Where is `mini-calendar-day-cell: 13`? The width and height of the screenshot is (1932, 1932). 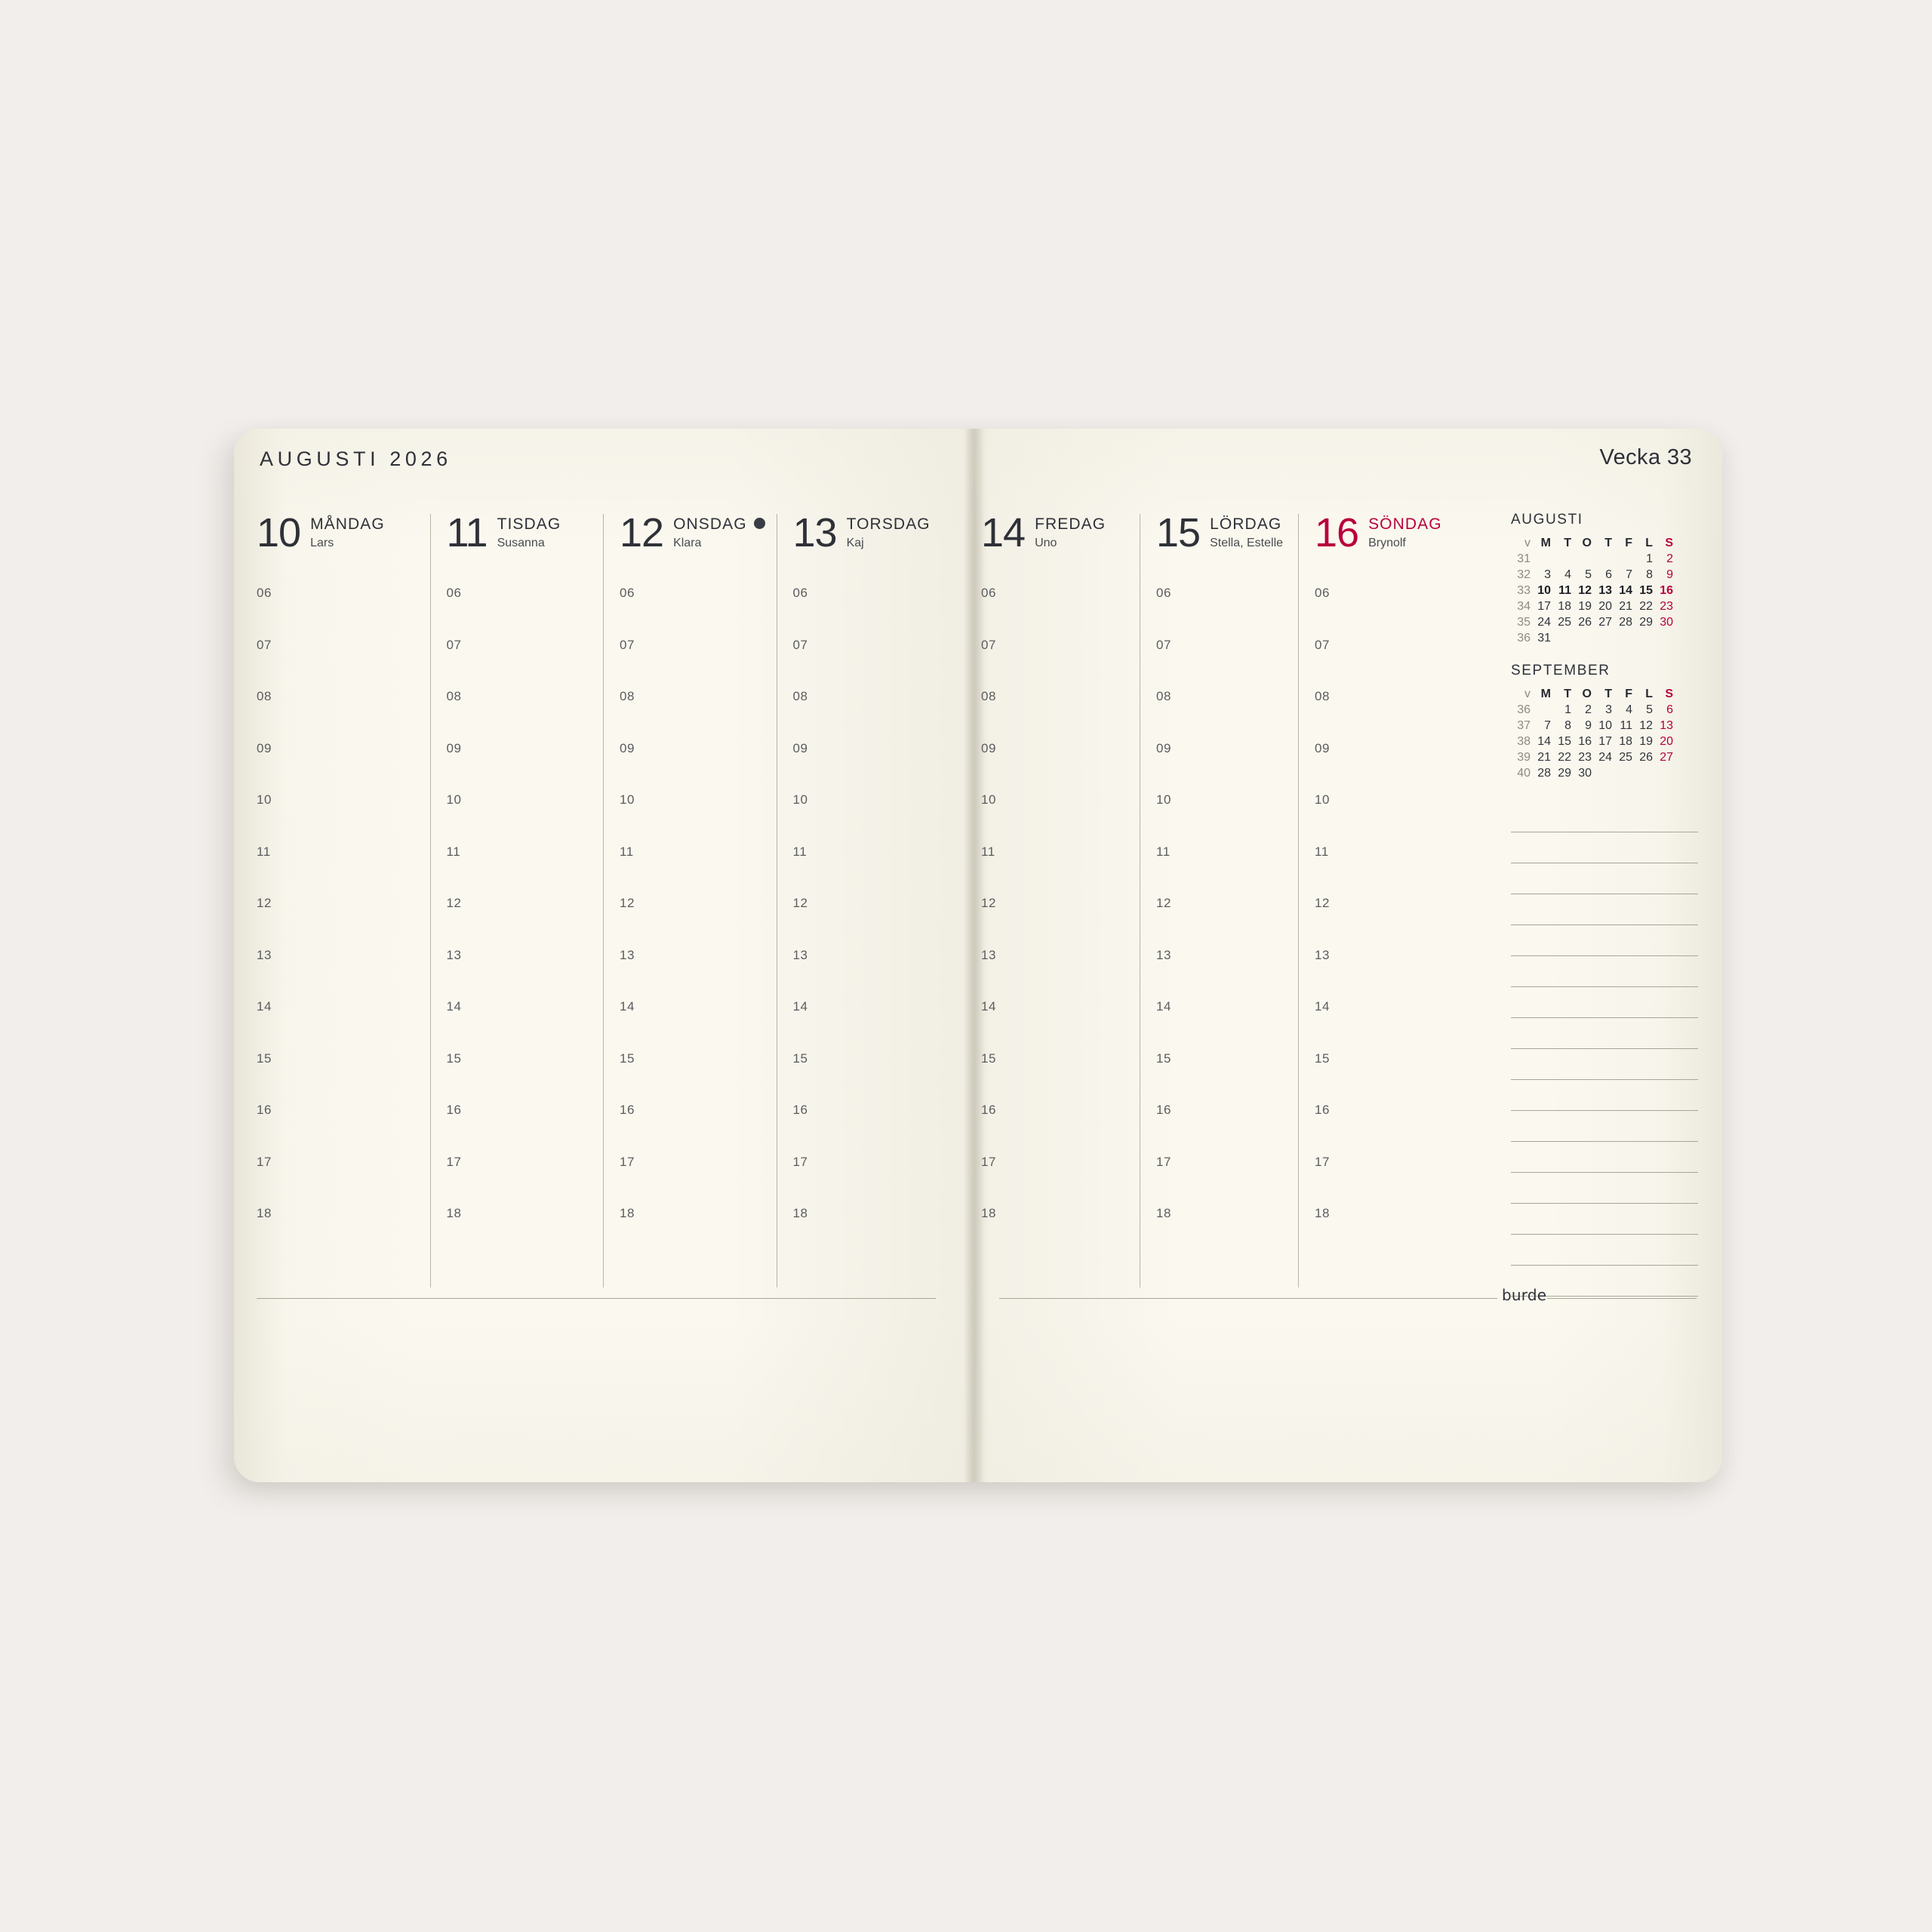 mini-calendar-day-cell: 13 is located at coordinates (1666, 725).